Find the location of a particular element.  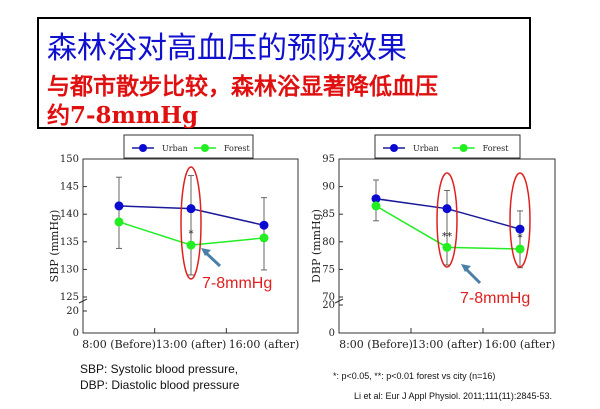

y-axis-label: DBP (mmHg) is located at coordinates (316, 246).